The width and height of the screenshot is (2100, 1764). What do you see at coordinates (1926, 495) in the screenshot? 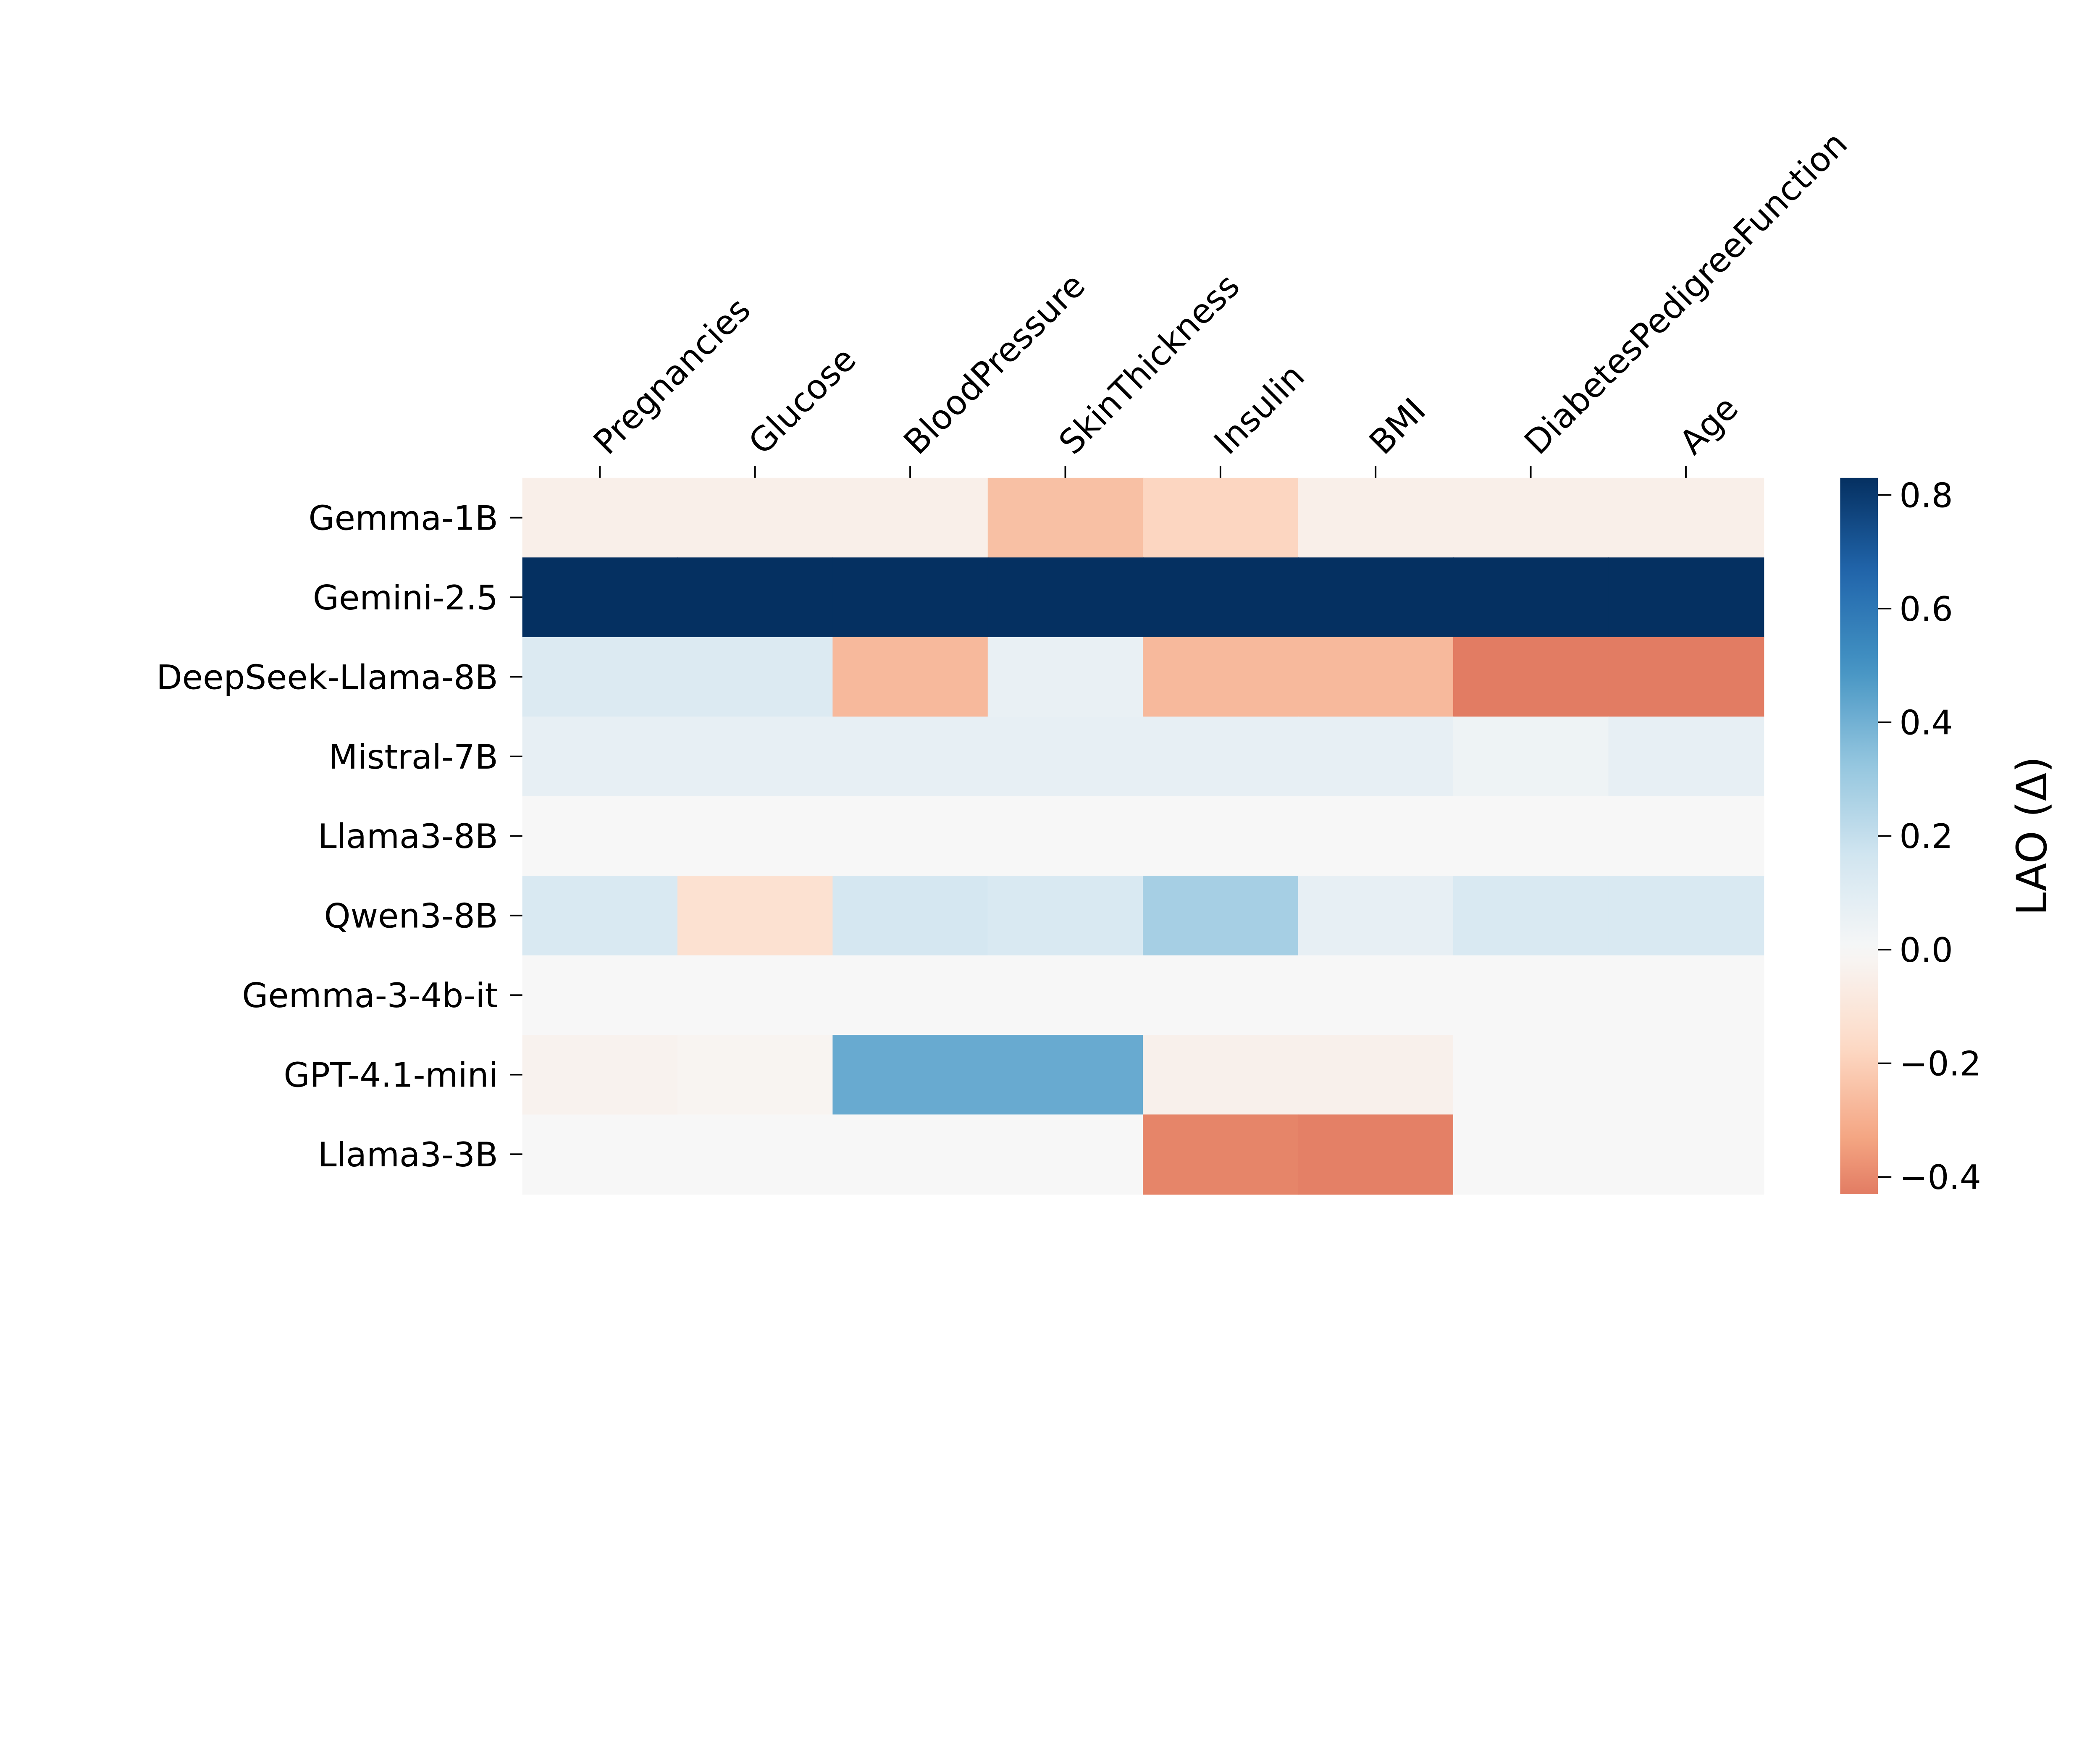
I see `colorbar-tick-label: 0.8` at bounding box center [1926, 495].